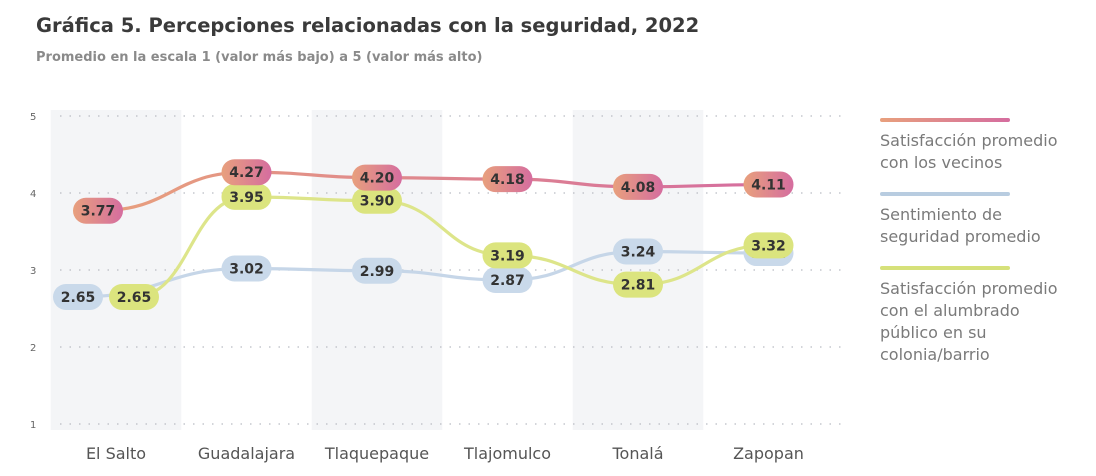 This screenshot has width=1096, height=476. What do you see at coordinates (33, 117) in the screenshot?
I see `y-tick-label: 5` at bounding box center [33, 117].